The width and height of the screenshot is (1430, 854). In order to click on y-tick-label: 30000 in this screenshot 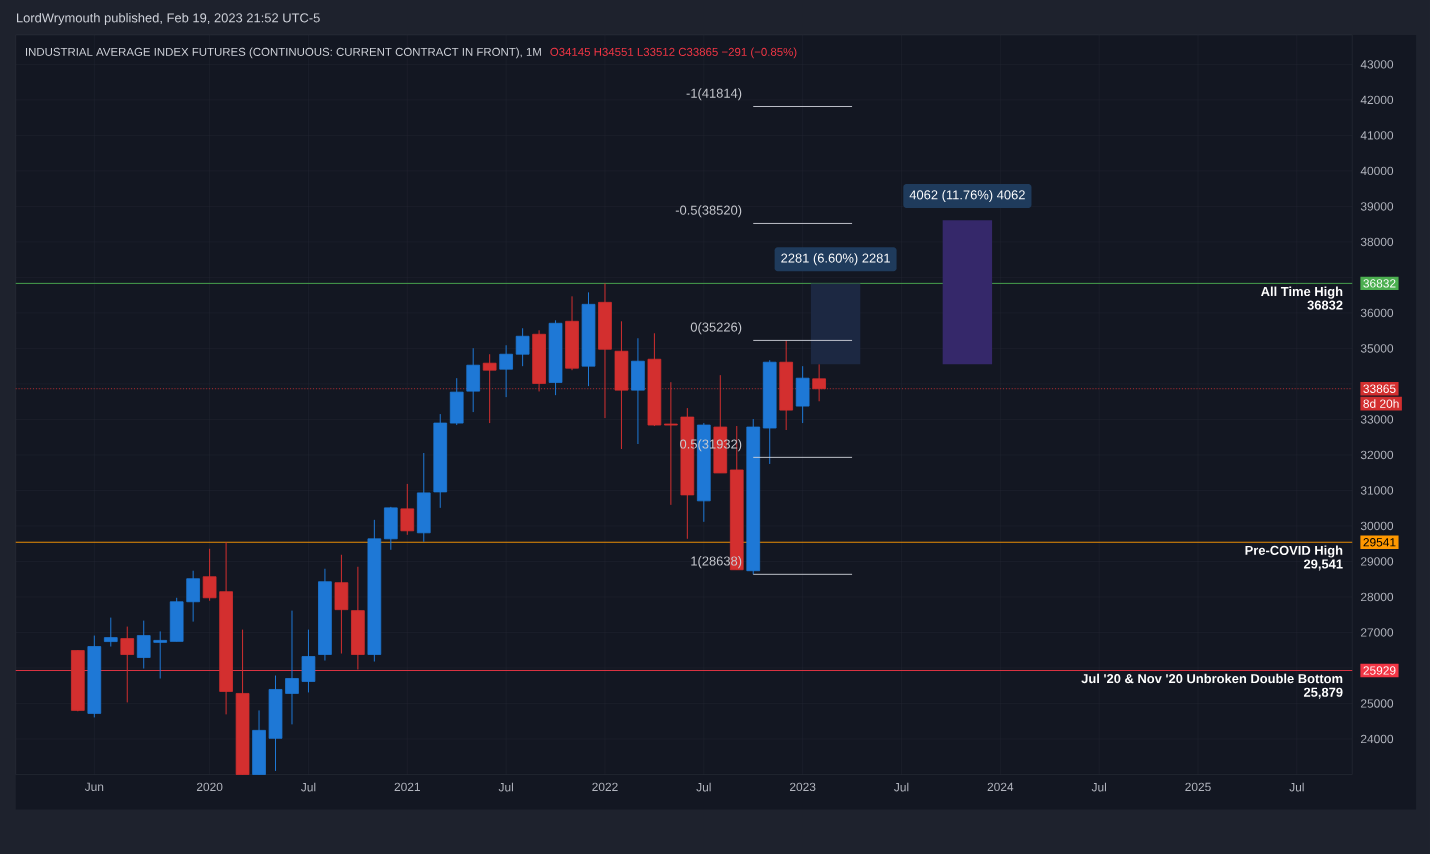, I will do `click(1377, 525)`.